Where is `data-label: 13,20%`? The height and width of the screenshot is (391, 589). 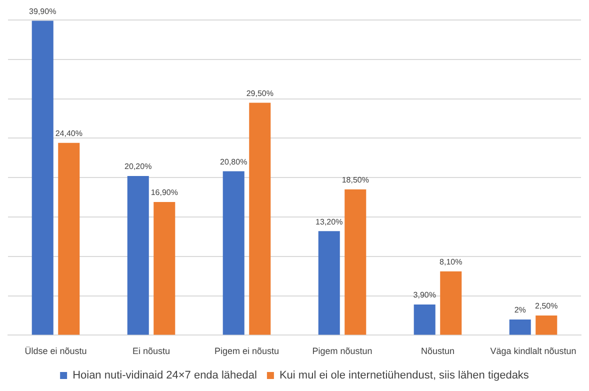
data-label: 13,20% is located at coordinates (329, 221).